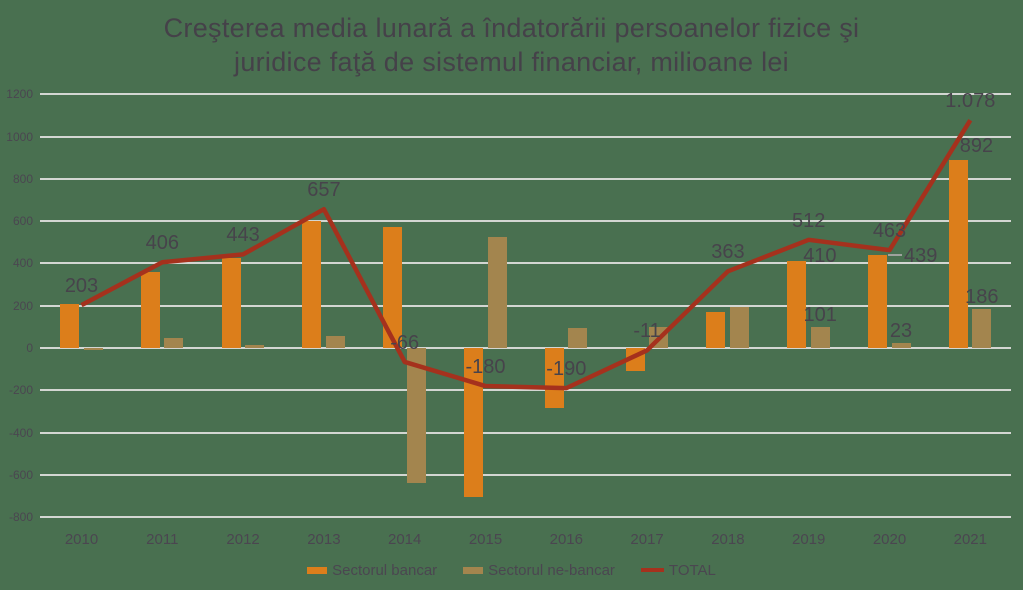  What do you see at coordinates (20, 432) in the screenshot?
I see `y-tick-label: -400` at bounding box center [20, 432].